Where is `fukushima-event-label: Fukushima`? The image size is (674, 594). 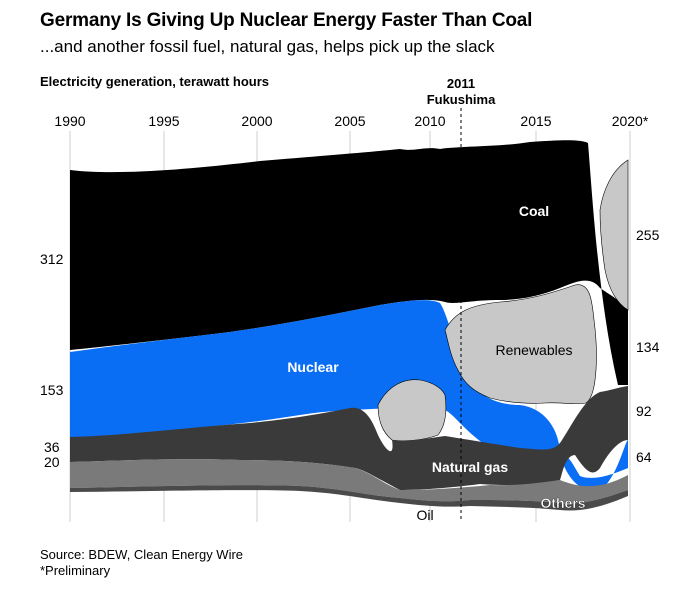 fukushima-event-label: Fukushima is located at coordinates (461, 99).